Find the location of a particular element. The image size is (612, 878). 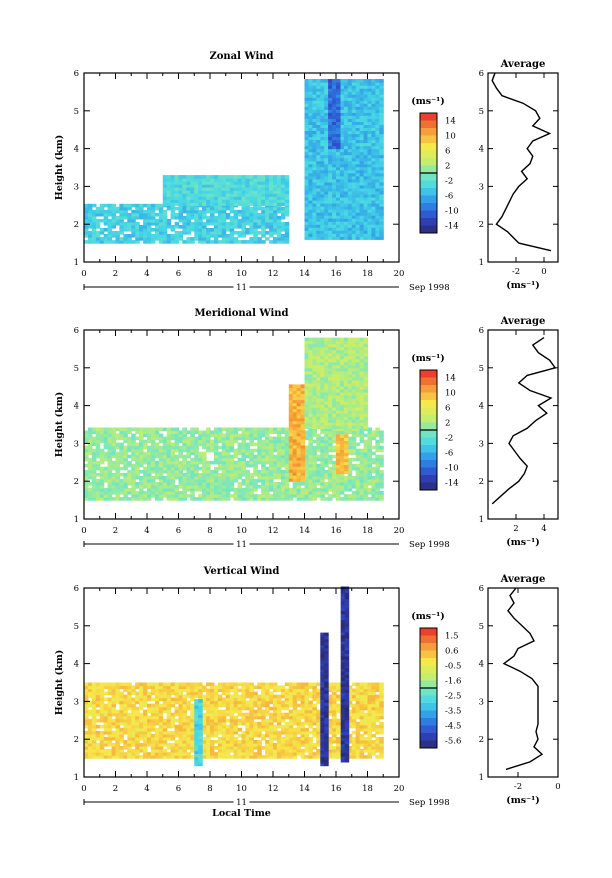

colorbar-tick-label: -6 is located at coordinates (449, 454).